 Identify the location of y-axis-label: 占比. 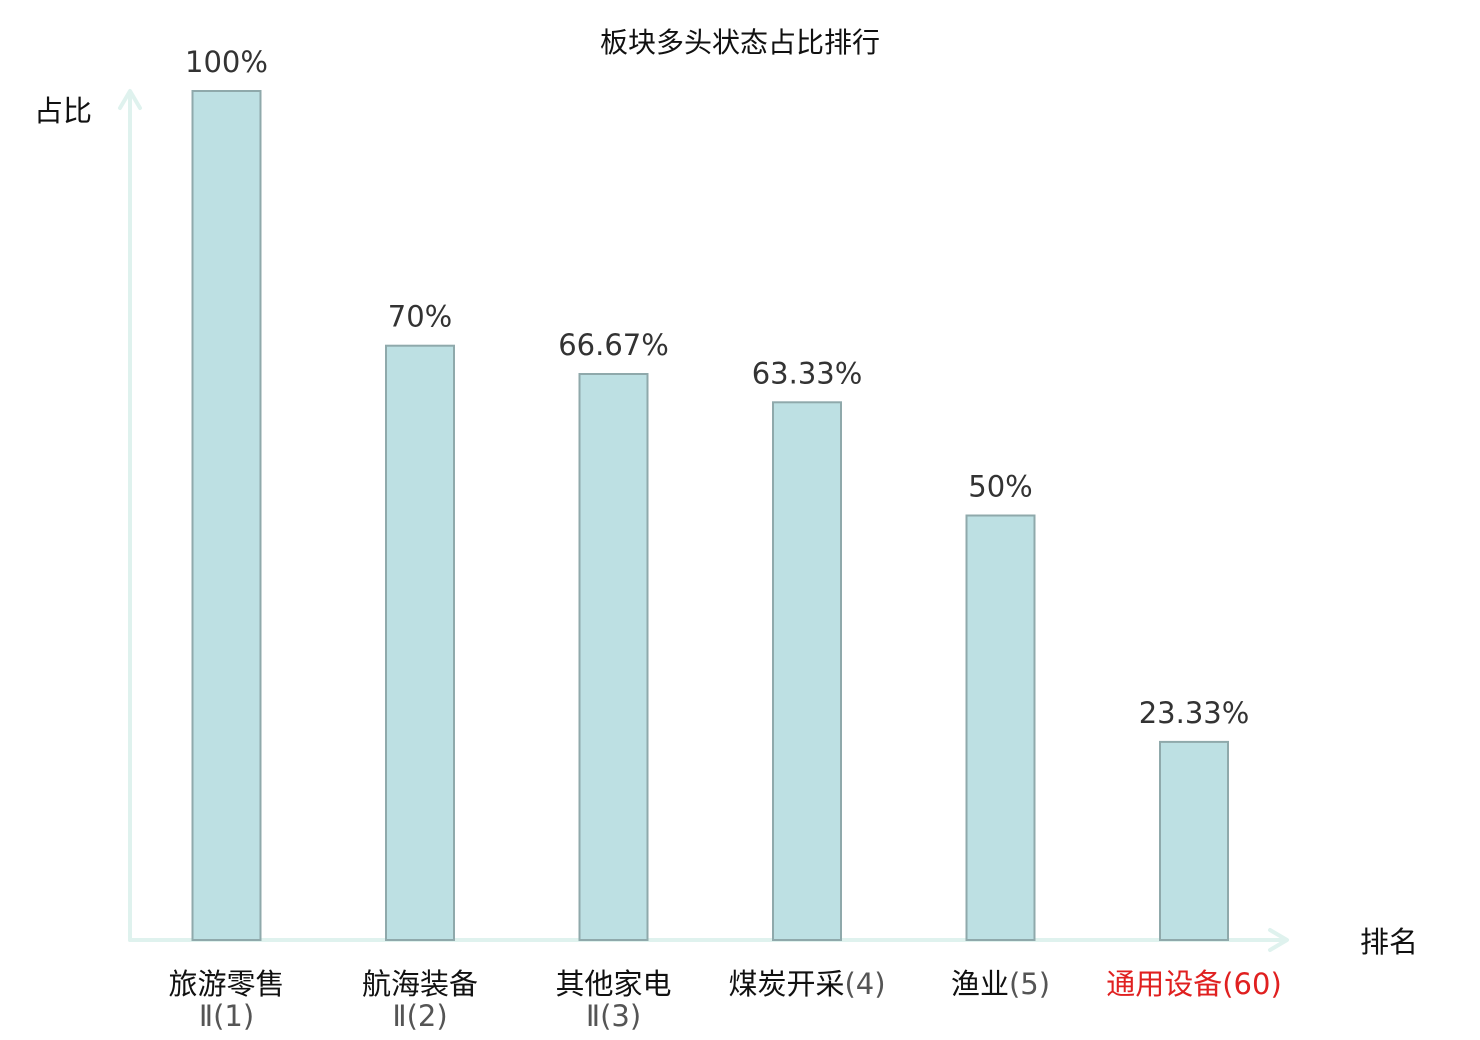
(63, 111).